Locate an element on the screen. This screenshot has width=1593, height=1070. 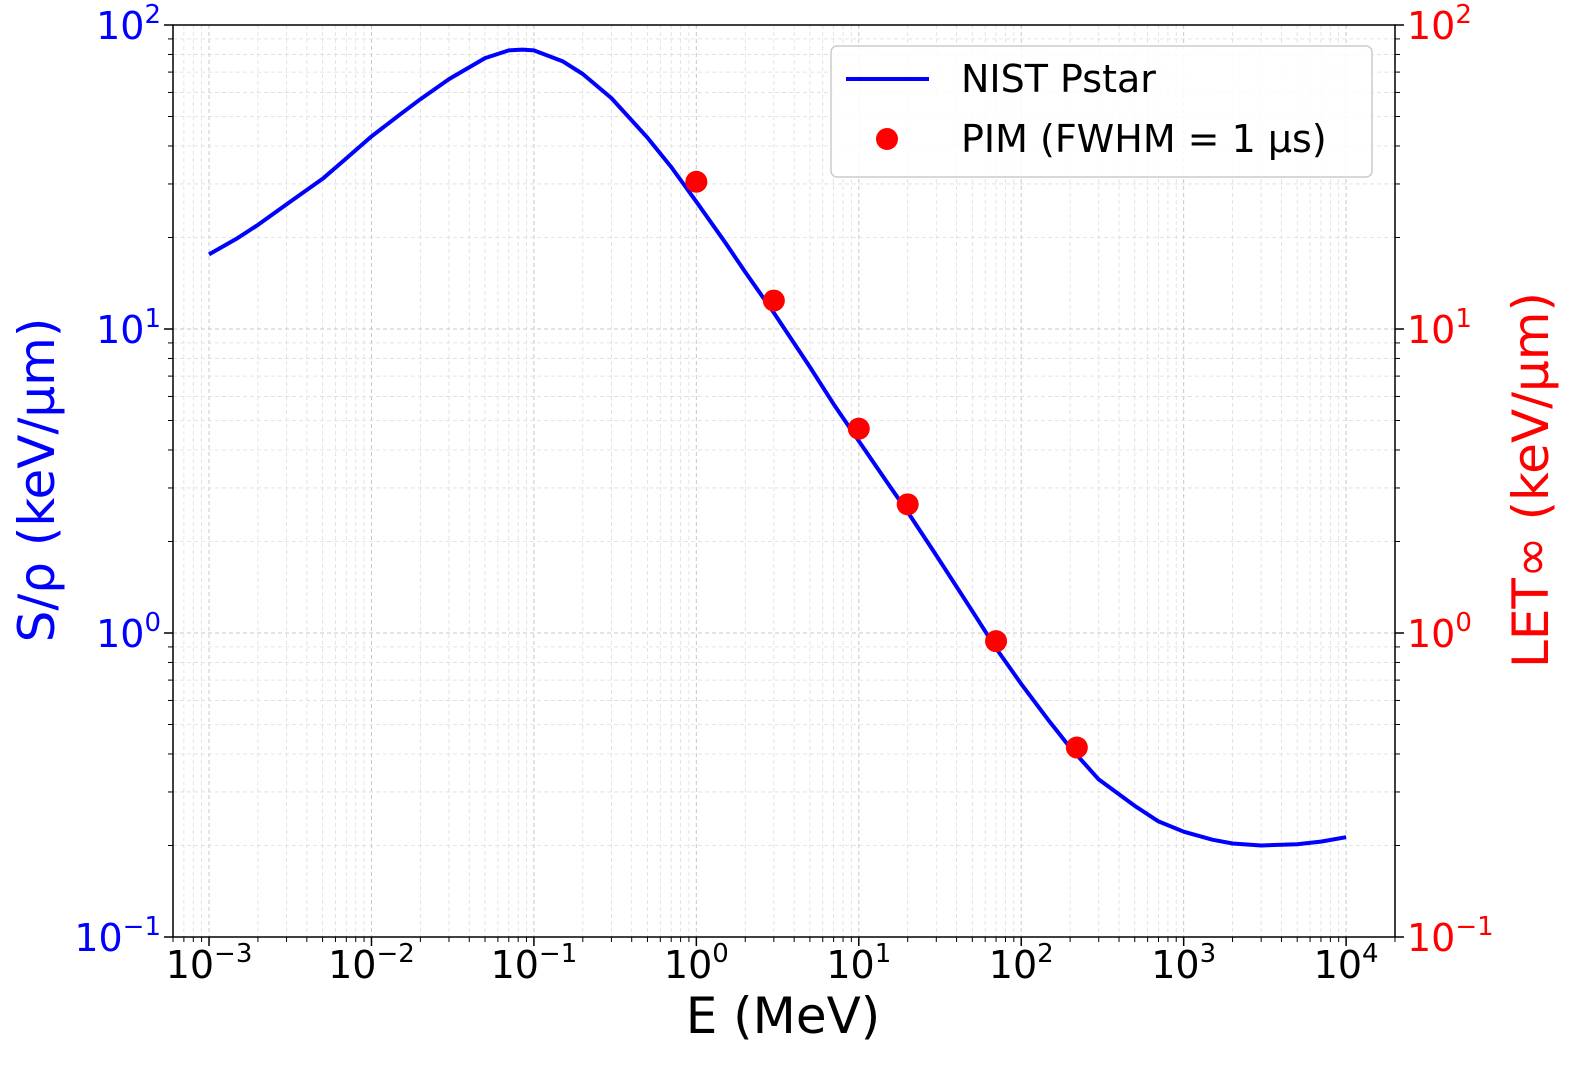
y-axis-right: 10⁻¹ 10⁰ 10¹ 10² is located at coordinates (1444, 480).